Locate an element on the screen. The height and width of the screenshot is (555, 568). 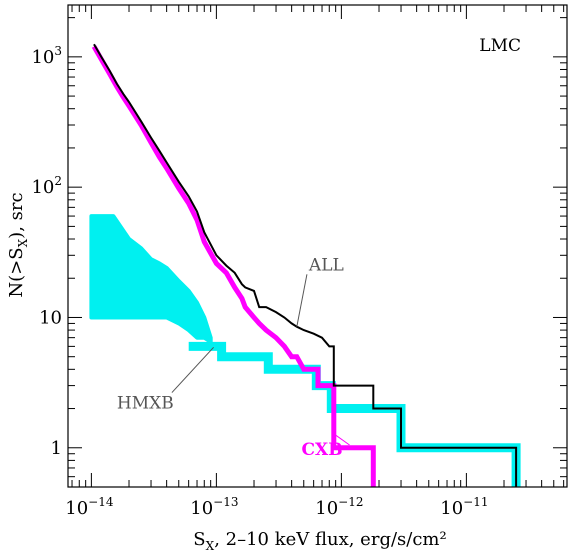
x-tick-label: 10−11 is located at coordinates (464, 507).